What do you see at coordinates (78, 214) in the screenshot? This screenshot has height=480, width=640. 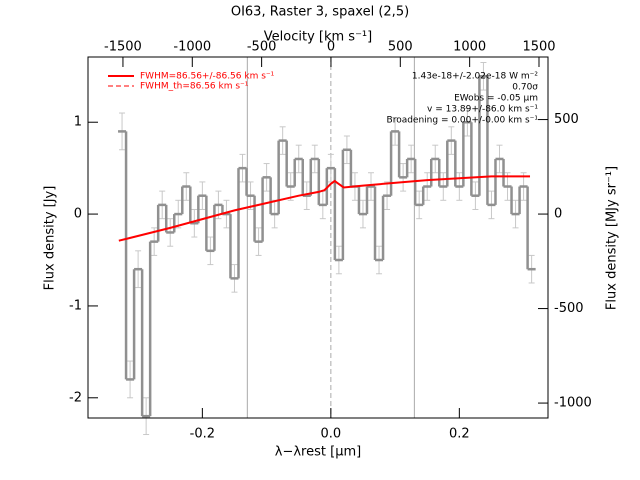 I see `y-tick-label: 0` at bounding box center [78, 214].